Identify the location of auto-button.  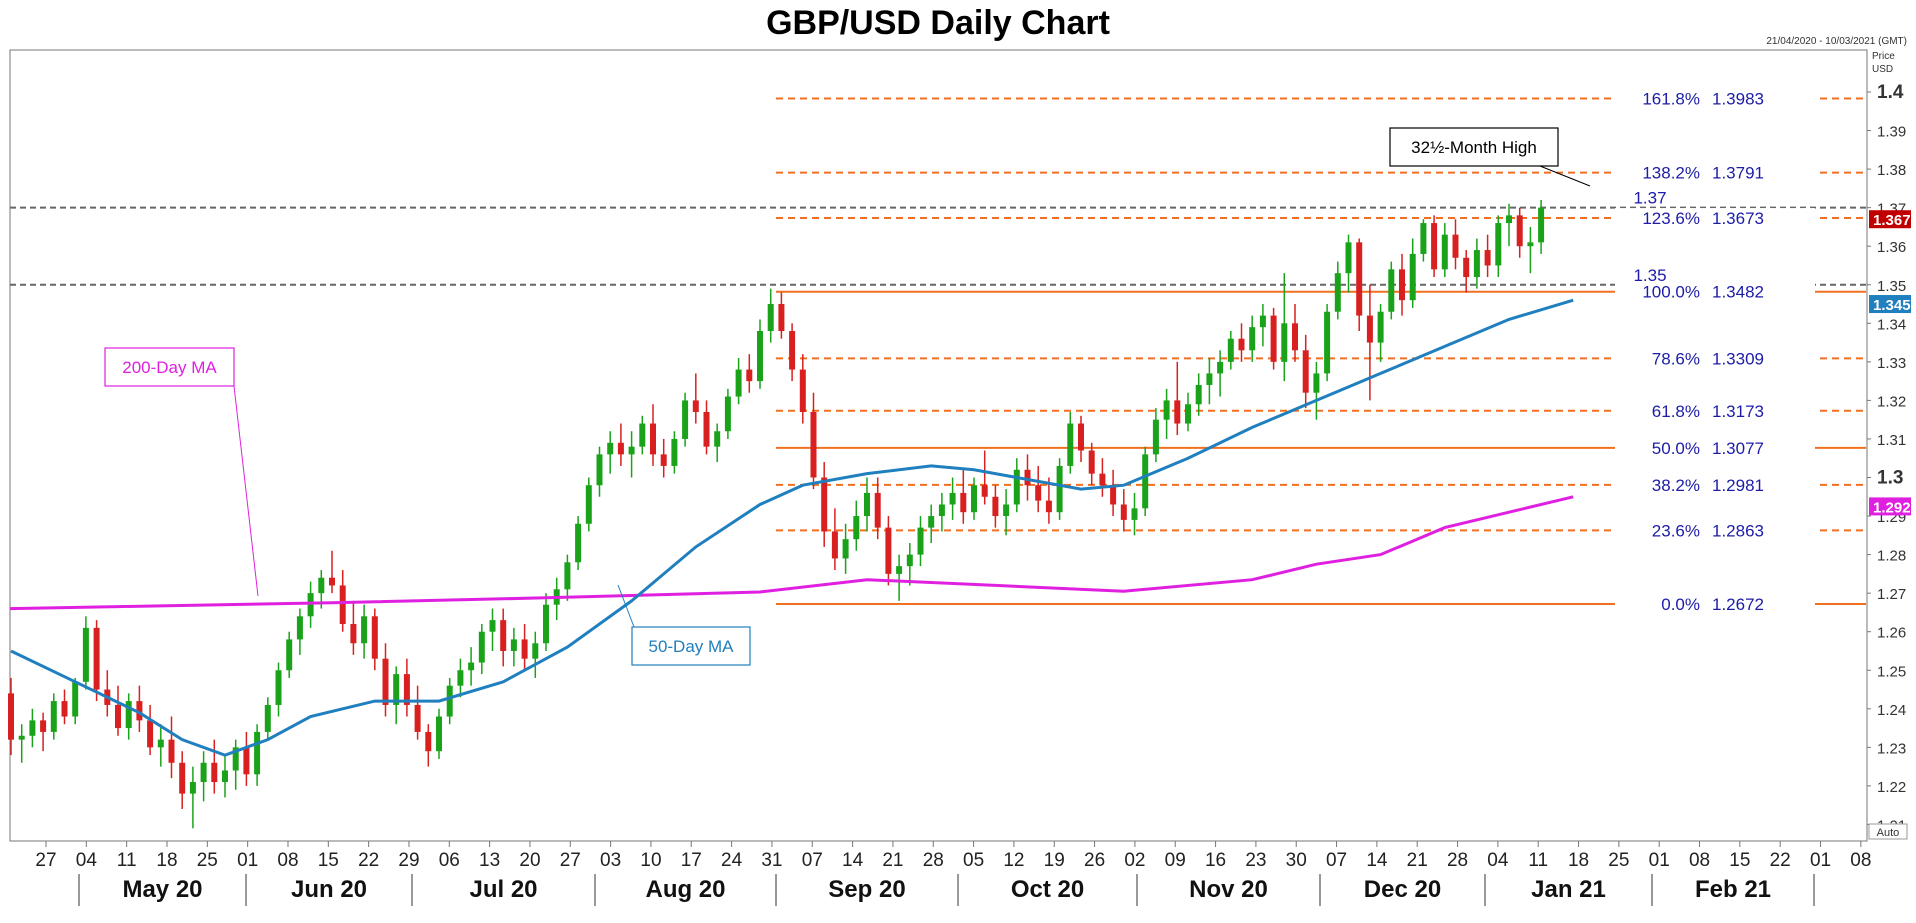
(1888, 831).